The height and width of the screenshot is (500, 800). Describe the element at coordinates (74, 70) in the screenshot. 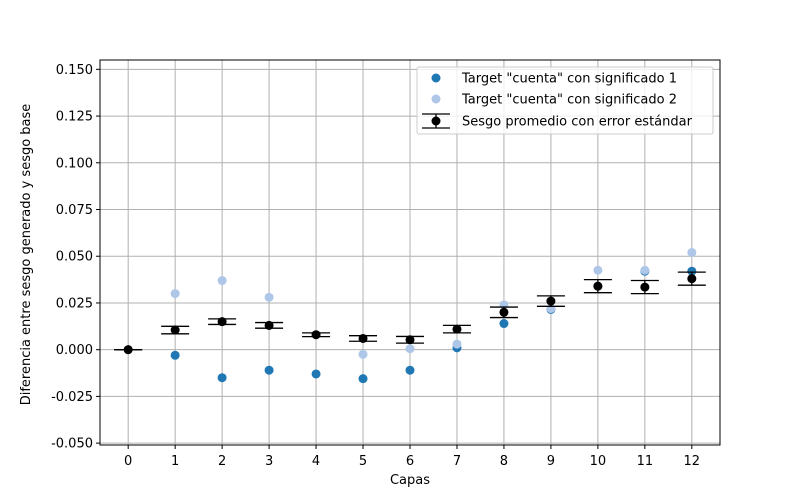

I see `y-tick-label: 0.150` at that location.